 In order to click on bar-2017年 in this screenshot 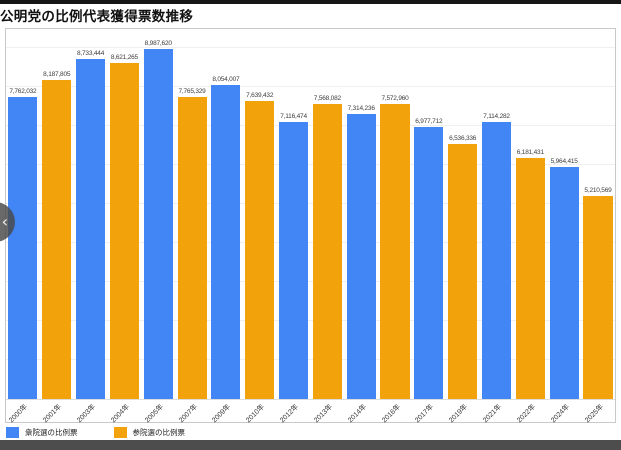, I will do `click(429, 263)`.